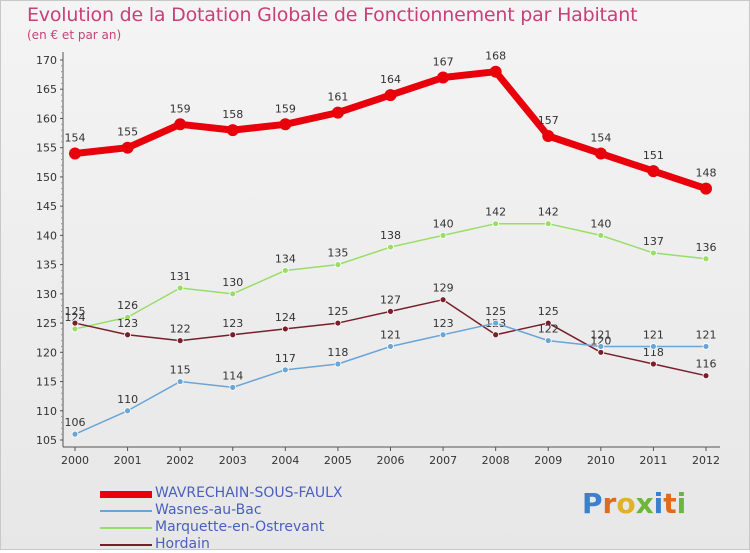 This screenshot has width=750, height=553. What do you see at coordinates (443, 288) in the screenshot?
I see `data-label: 129` at bounding box center [443, 288].